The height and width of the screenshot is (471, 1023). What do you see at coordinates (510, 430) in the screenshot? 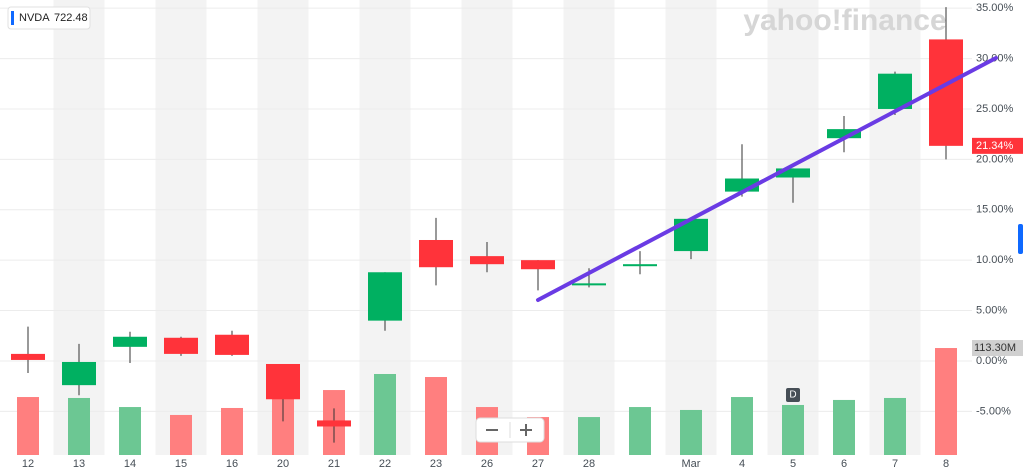
I see `zoom-controls` at bounding box center [510, 430].